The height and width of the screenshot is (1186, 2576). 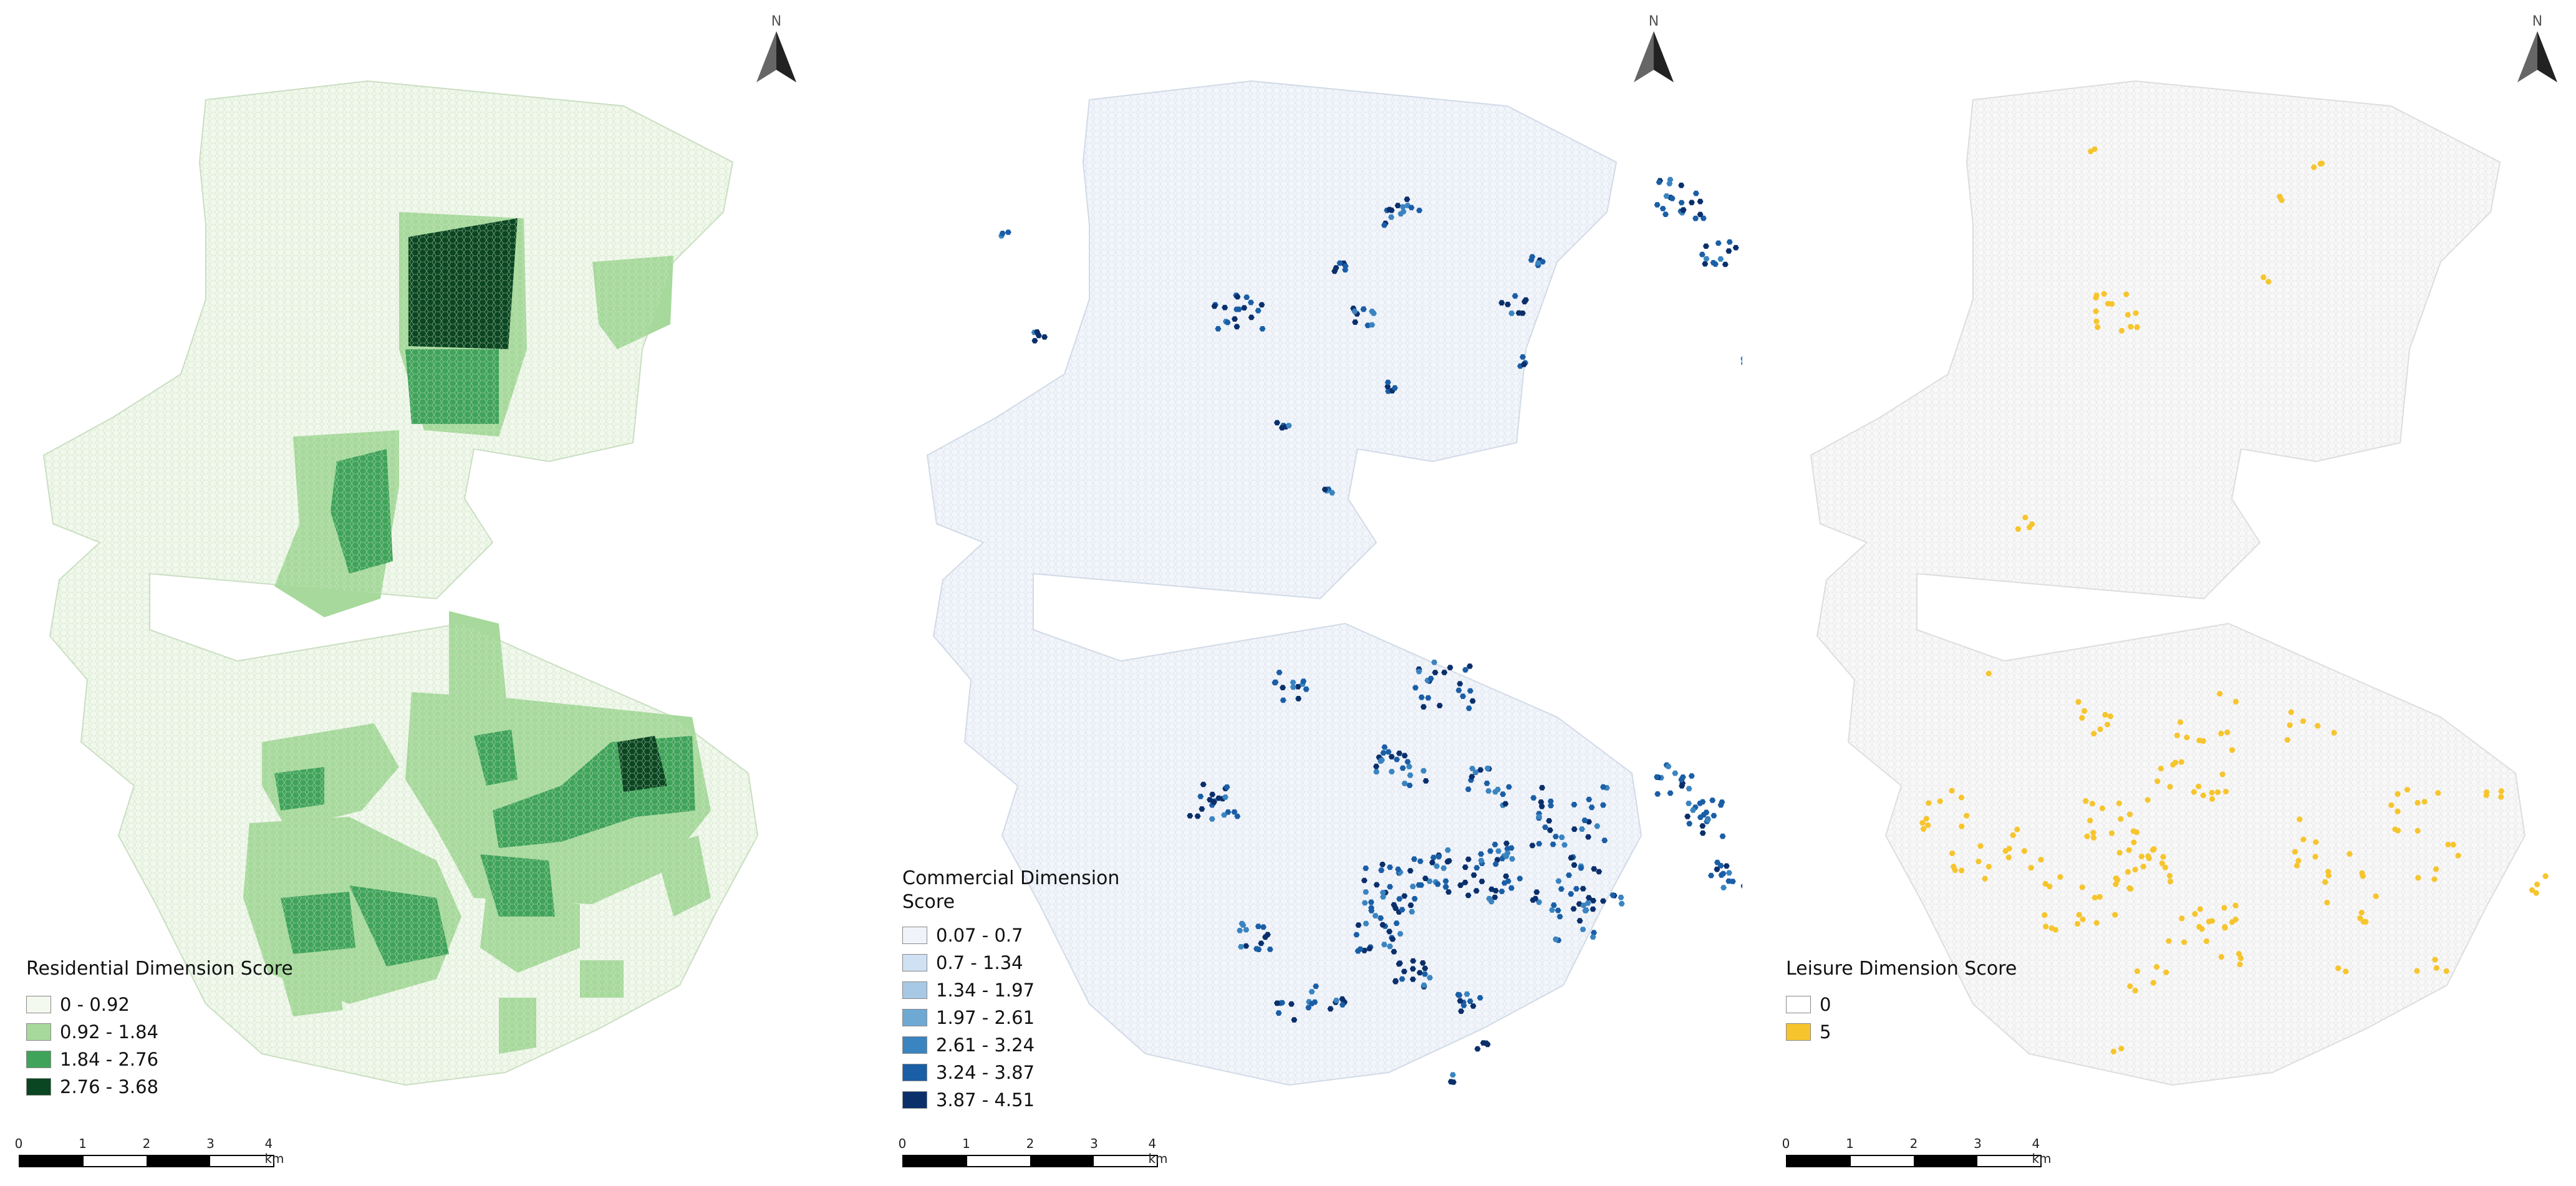 I want to click on scale-ticks: 0 1 2 3 4 km, so click(x=1917, y=1151).